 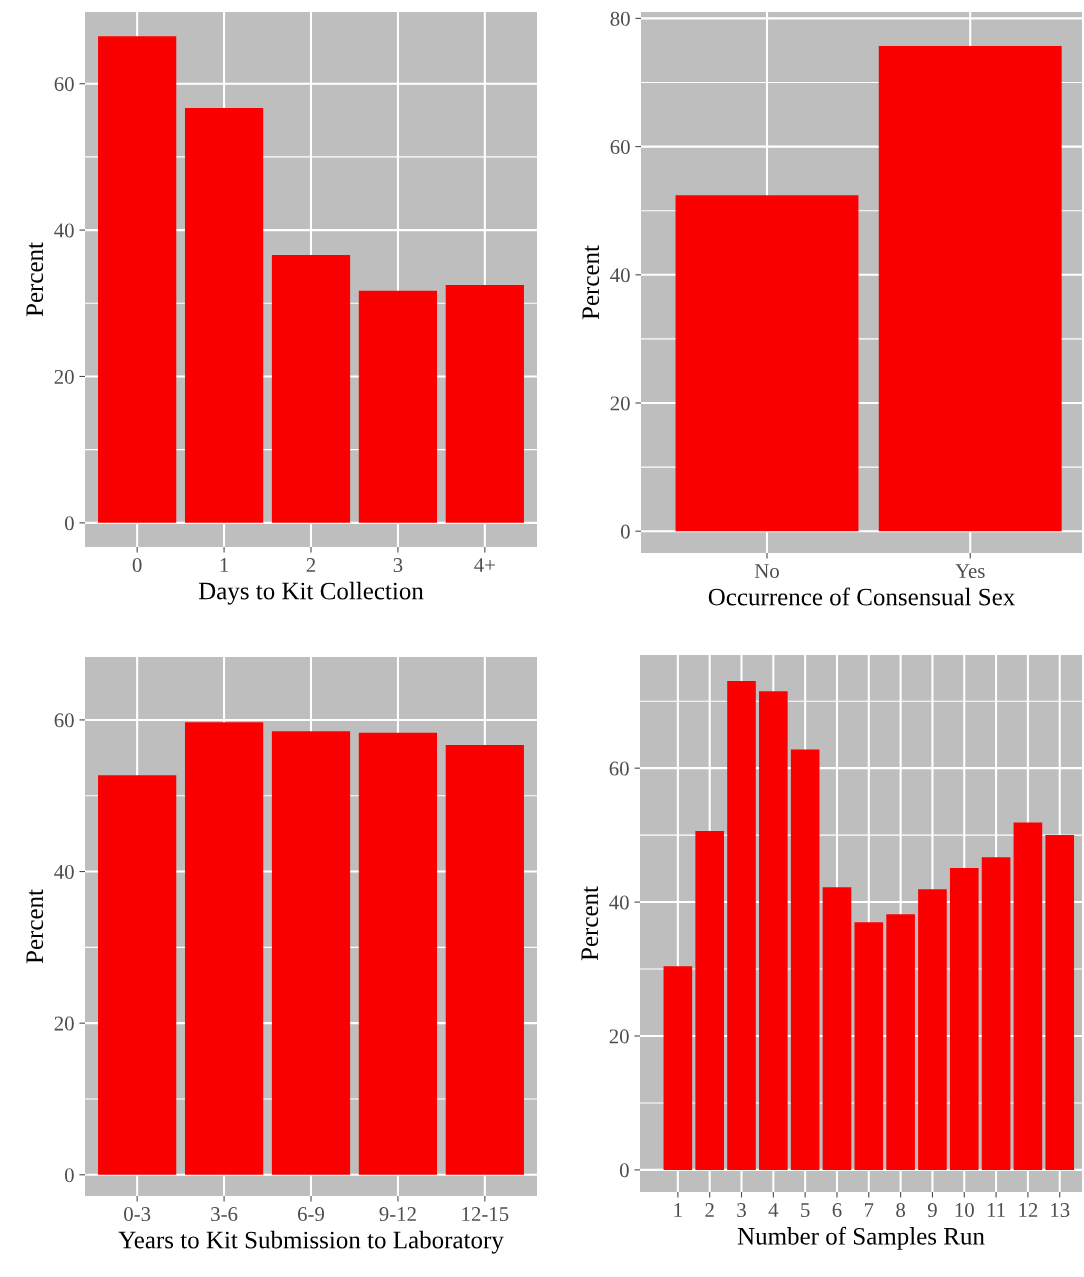 What do you see at coordinates (1060, 1210) in the screenshot?
I see `x-tick-label: 13` at bounding box center [1060, 1210].